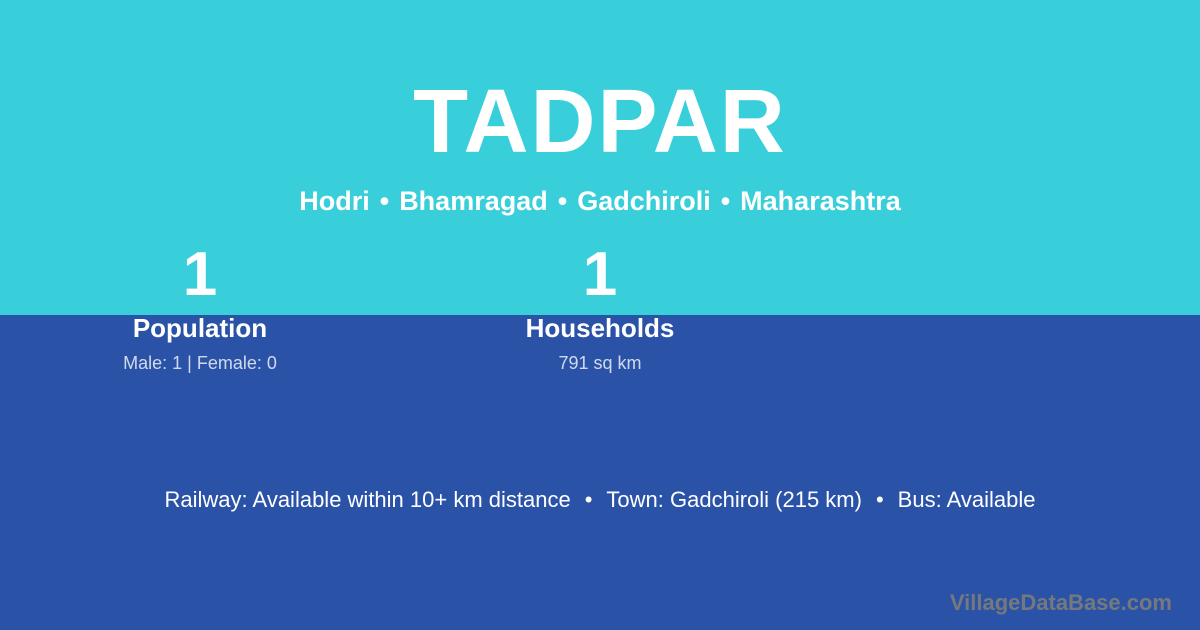 The width and height of the screenshot is (1200, 630). Describe the element at coordinates (820, 201) in the screenshot. I see `breadcrumb-item-state: Maharashtra` at that location.